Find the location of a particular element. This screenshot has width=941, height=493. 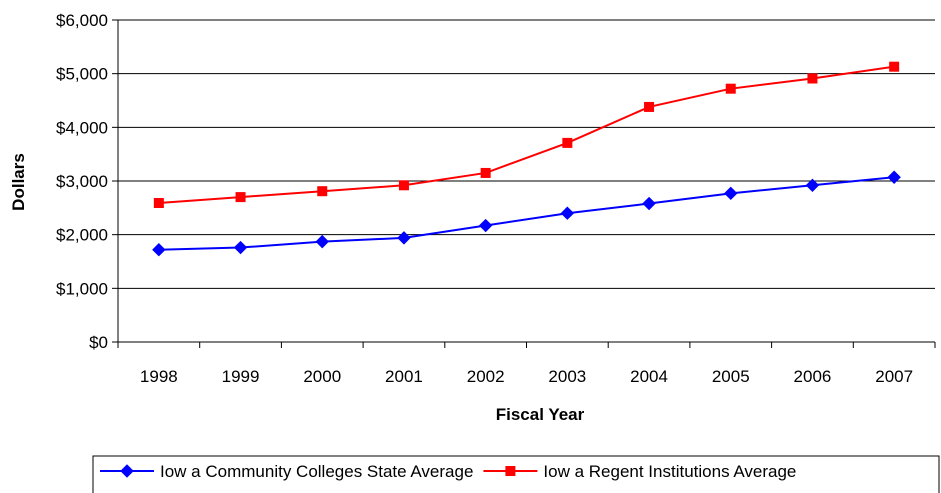

x-tick-label: 2005 is located at coordinates (731, 376).